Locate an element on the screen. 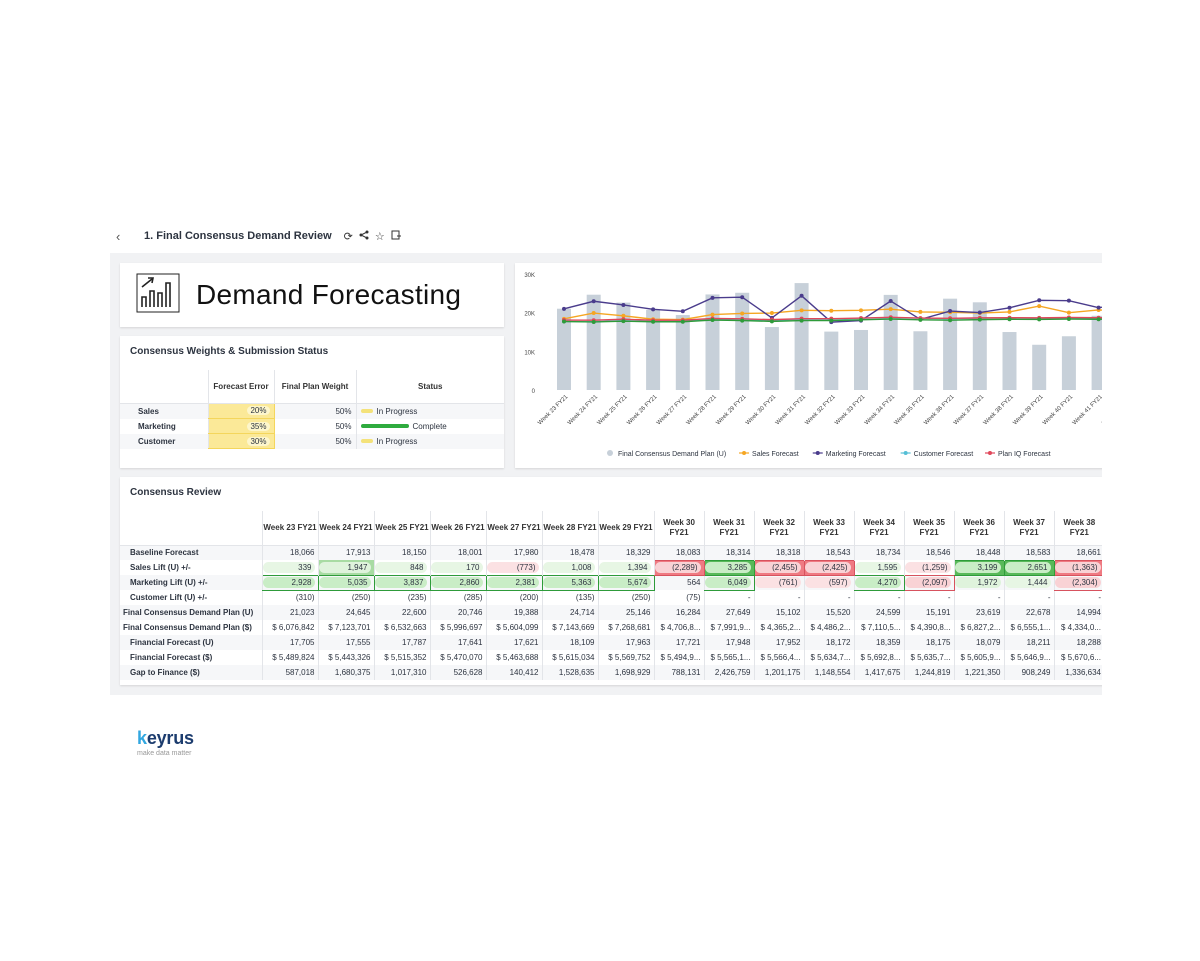 This screenshot has width=1200, height=961. legend-item: Marketing Forecast is located at coordinates (849, 454).